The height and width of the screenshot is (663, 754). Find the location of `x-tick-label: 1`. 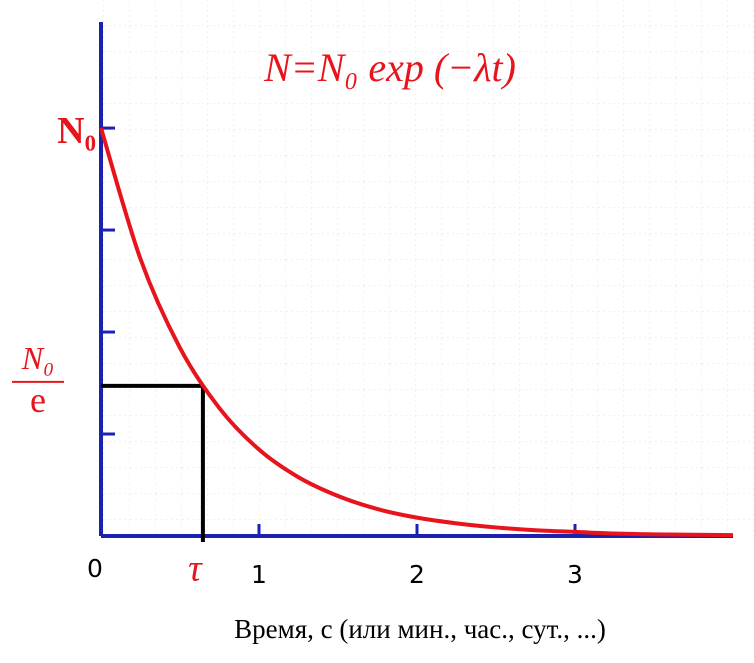

x-tick-label: 1 is located at coordinates (259, 574).